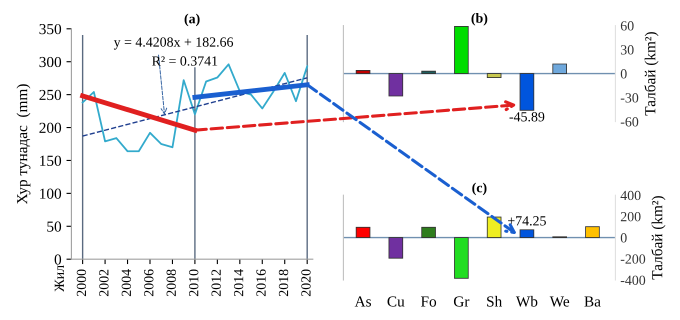 This screenshot has height=320, width=680. Describe the element at coordinates (216, 283) in the screenshot. I see `x-tick-label: 2012` at that location.